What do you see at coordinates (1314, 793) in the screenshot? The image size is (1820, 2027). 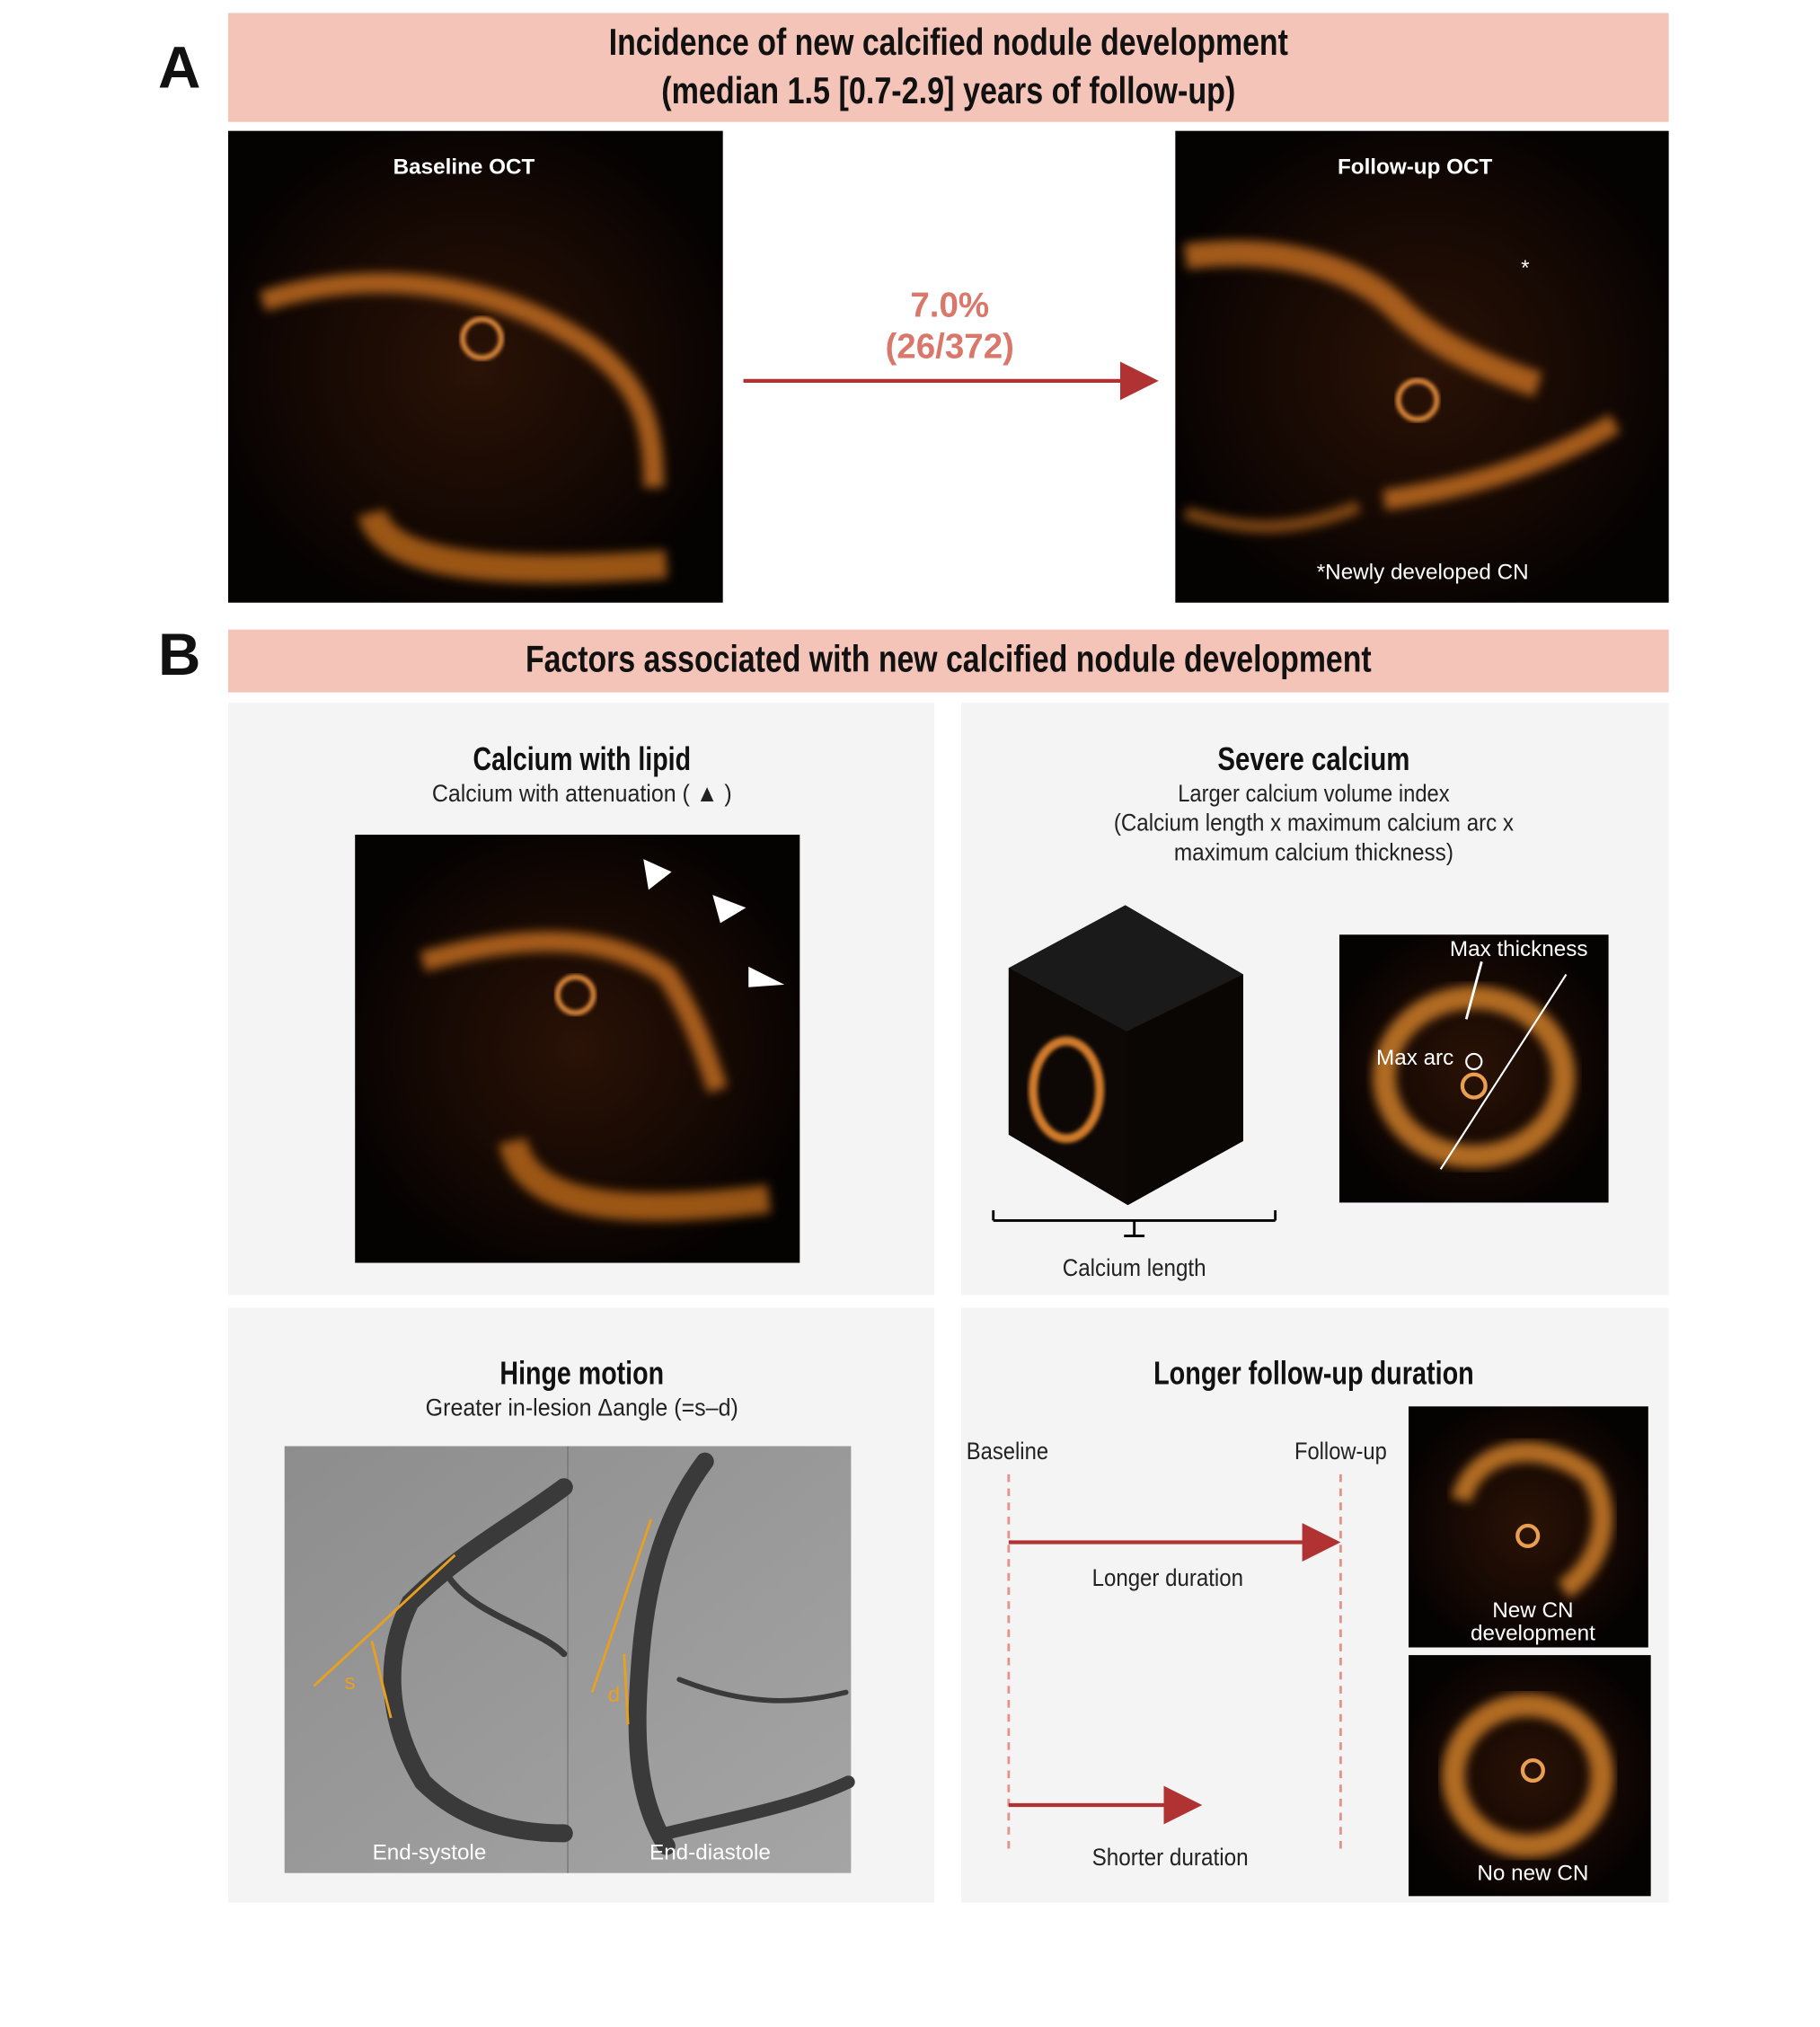 I see `cell-subtitle: Larger calcium volume index` at bounding box center [1314, 793].